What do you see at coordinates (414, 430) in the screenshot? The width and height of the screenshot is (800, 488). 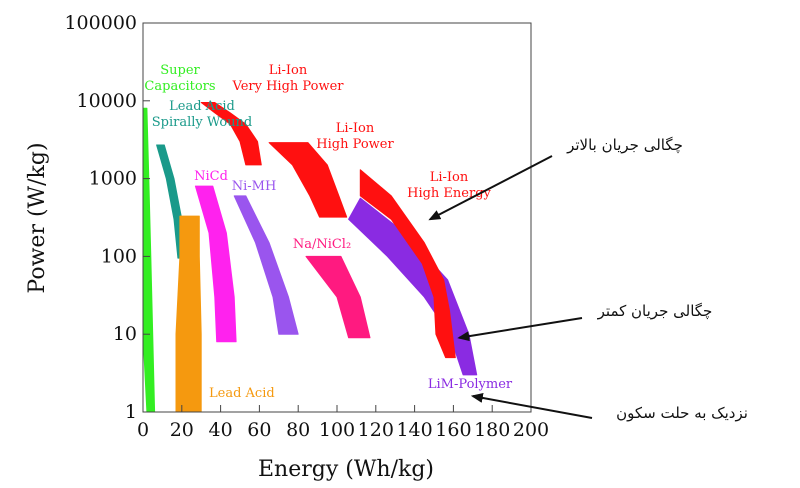 I see `x-tick-label: 140` at bounding box center [414, 430].